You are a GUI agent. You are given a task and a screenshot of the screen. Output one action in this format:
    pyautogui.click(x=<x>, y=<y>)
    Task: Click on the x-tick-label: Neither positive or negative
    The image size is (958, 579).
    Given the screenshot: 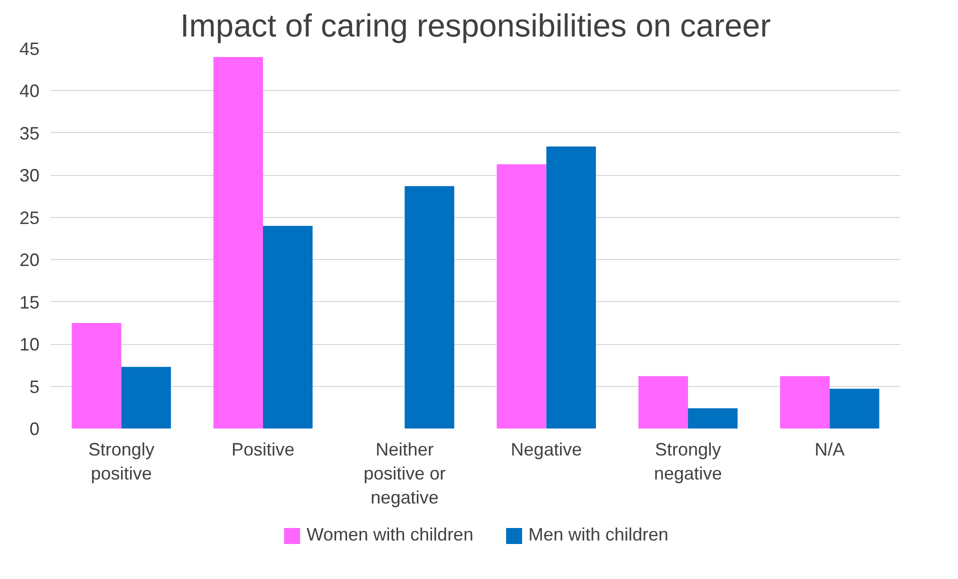 What is the action you would take?
    pyautogui.click(x=405, y=474)
    